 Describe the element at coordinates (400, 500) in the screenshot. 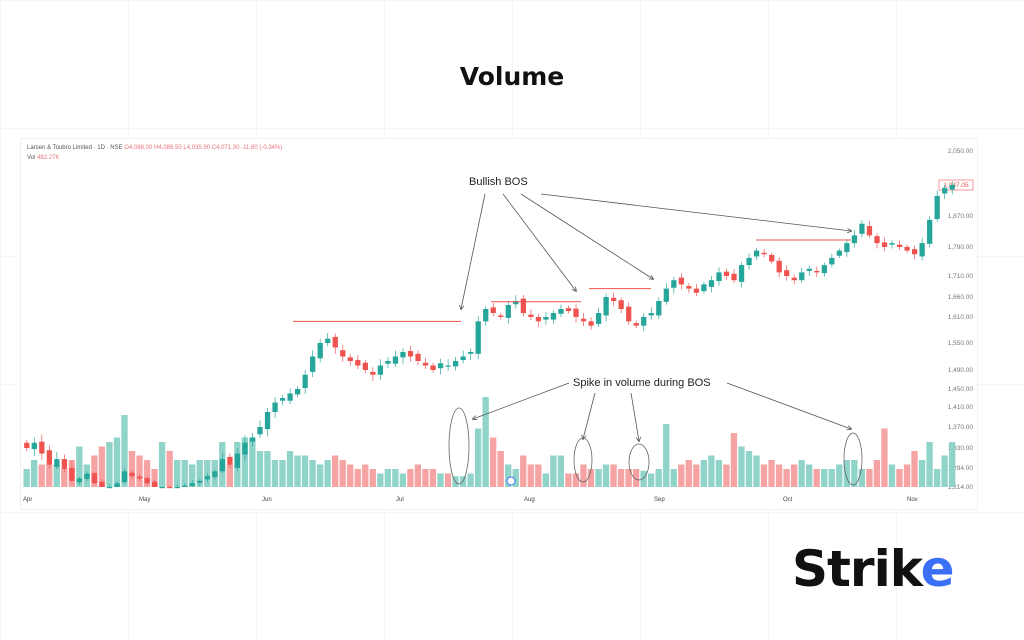

I see `x-axis-tick: Jul` at that location.